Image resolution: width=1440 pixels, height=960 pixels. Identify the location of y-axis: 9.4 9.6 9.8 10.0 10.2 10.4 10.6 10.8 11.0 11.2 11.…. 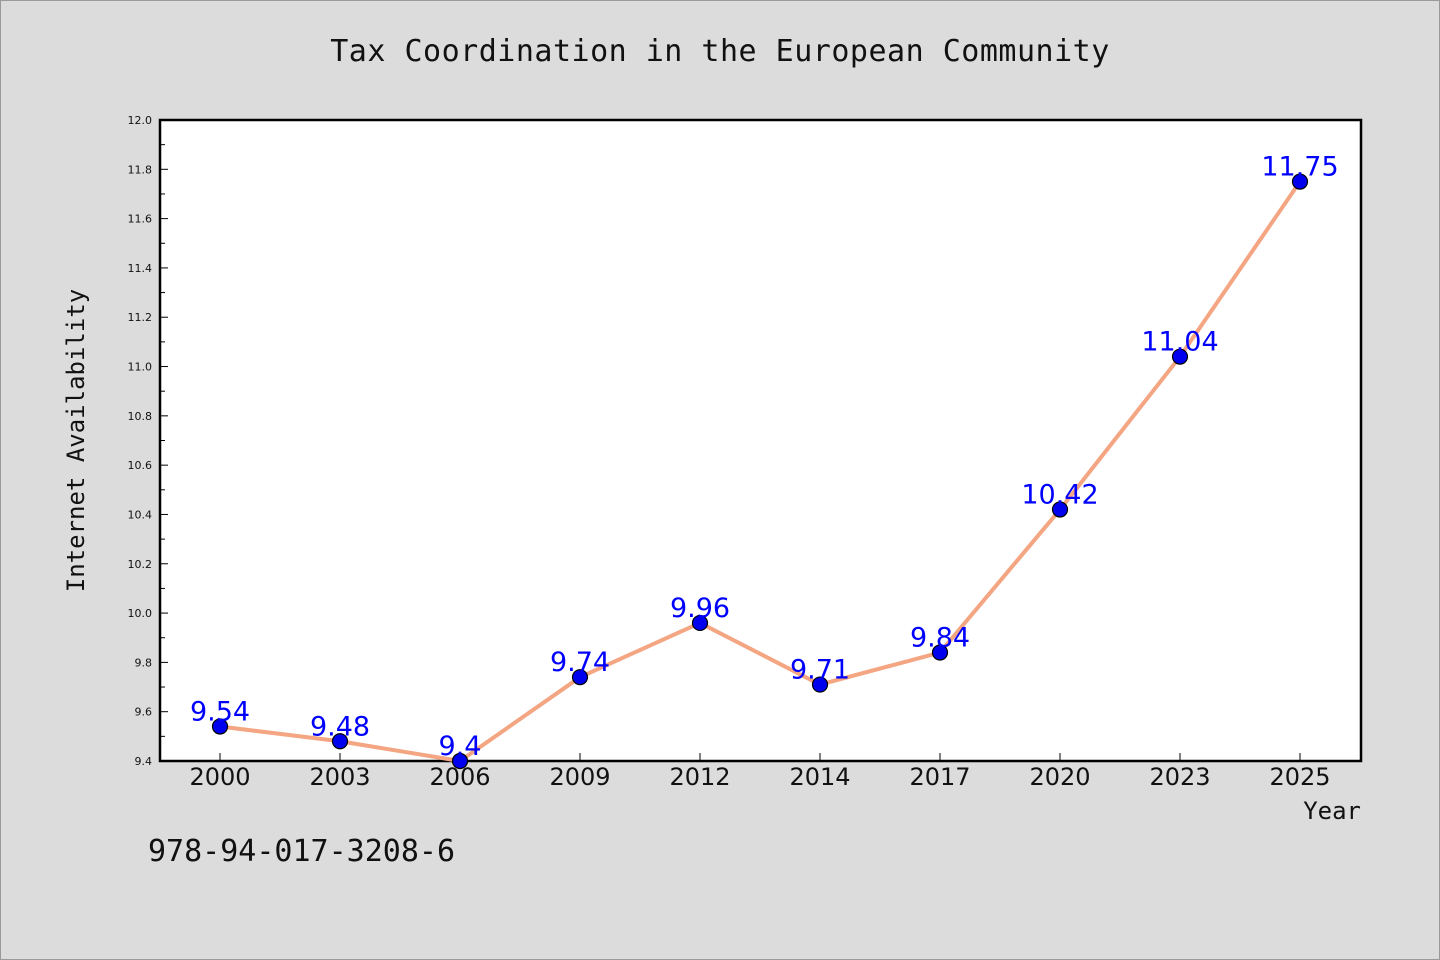
(148, 441).